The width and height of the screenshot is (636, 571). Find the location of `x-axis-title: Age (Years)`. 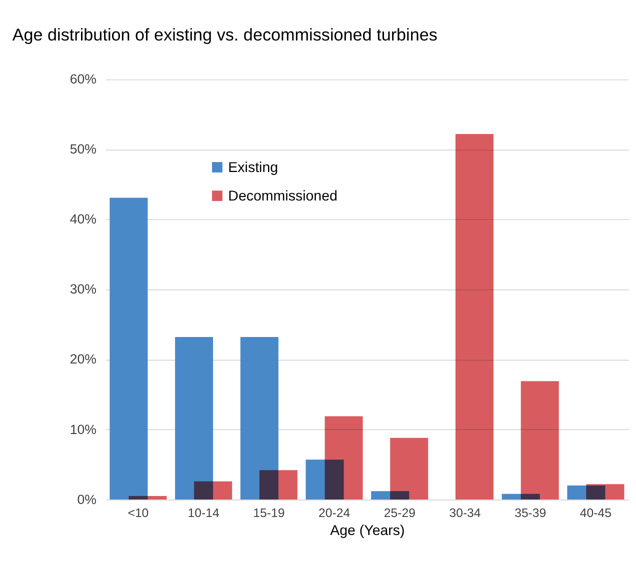

x-axis-title: Age (Years) is located at coordinates (367, 531).